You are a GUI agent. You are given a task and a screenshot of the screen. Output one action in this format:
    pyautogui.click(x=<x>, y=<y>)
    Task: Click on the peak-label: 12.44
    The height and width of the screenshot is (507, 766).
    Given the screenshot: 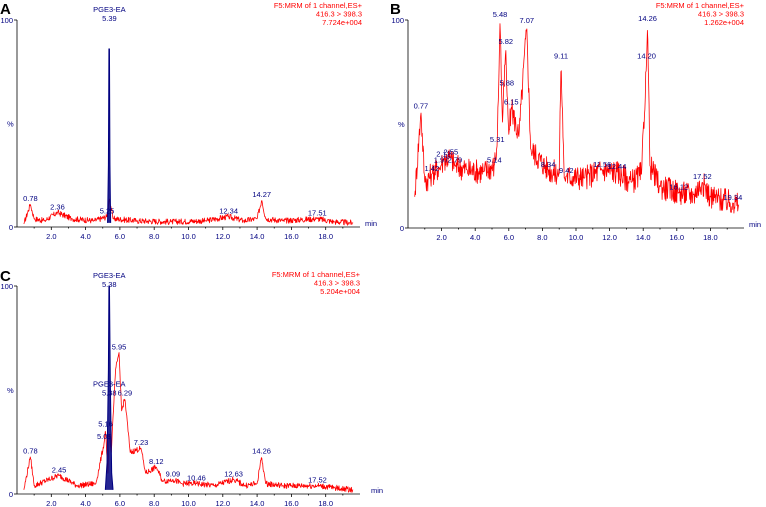 What is the action you would take?
    pyautogui.click(x=617, y=166)
    